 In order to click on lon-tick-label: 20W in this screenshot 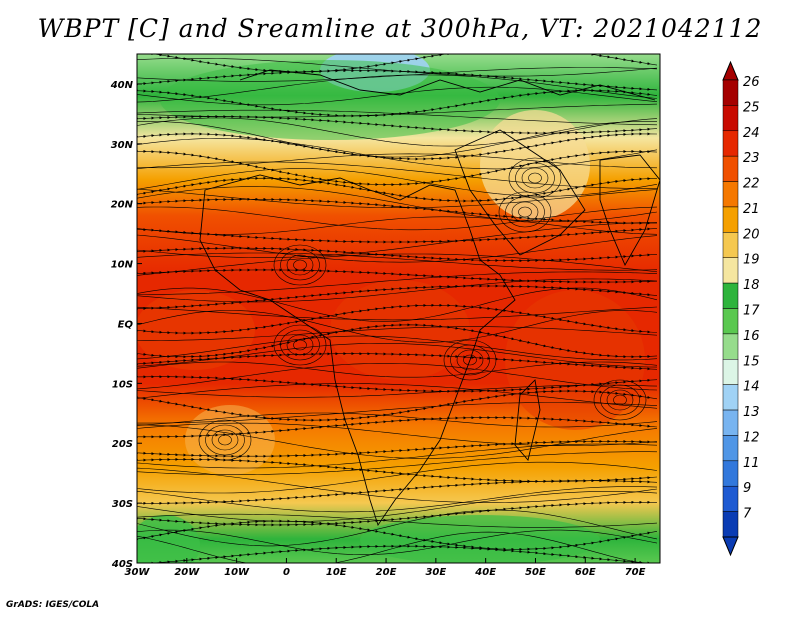, I will do `click(187, 572)`.